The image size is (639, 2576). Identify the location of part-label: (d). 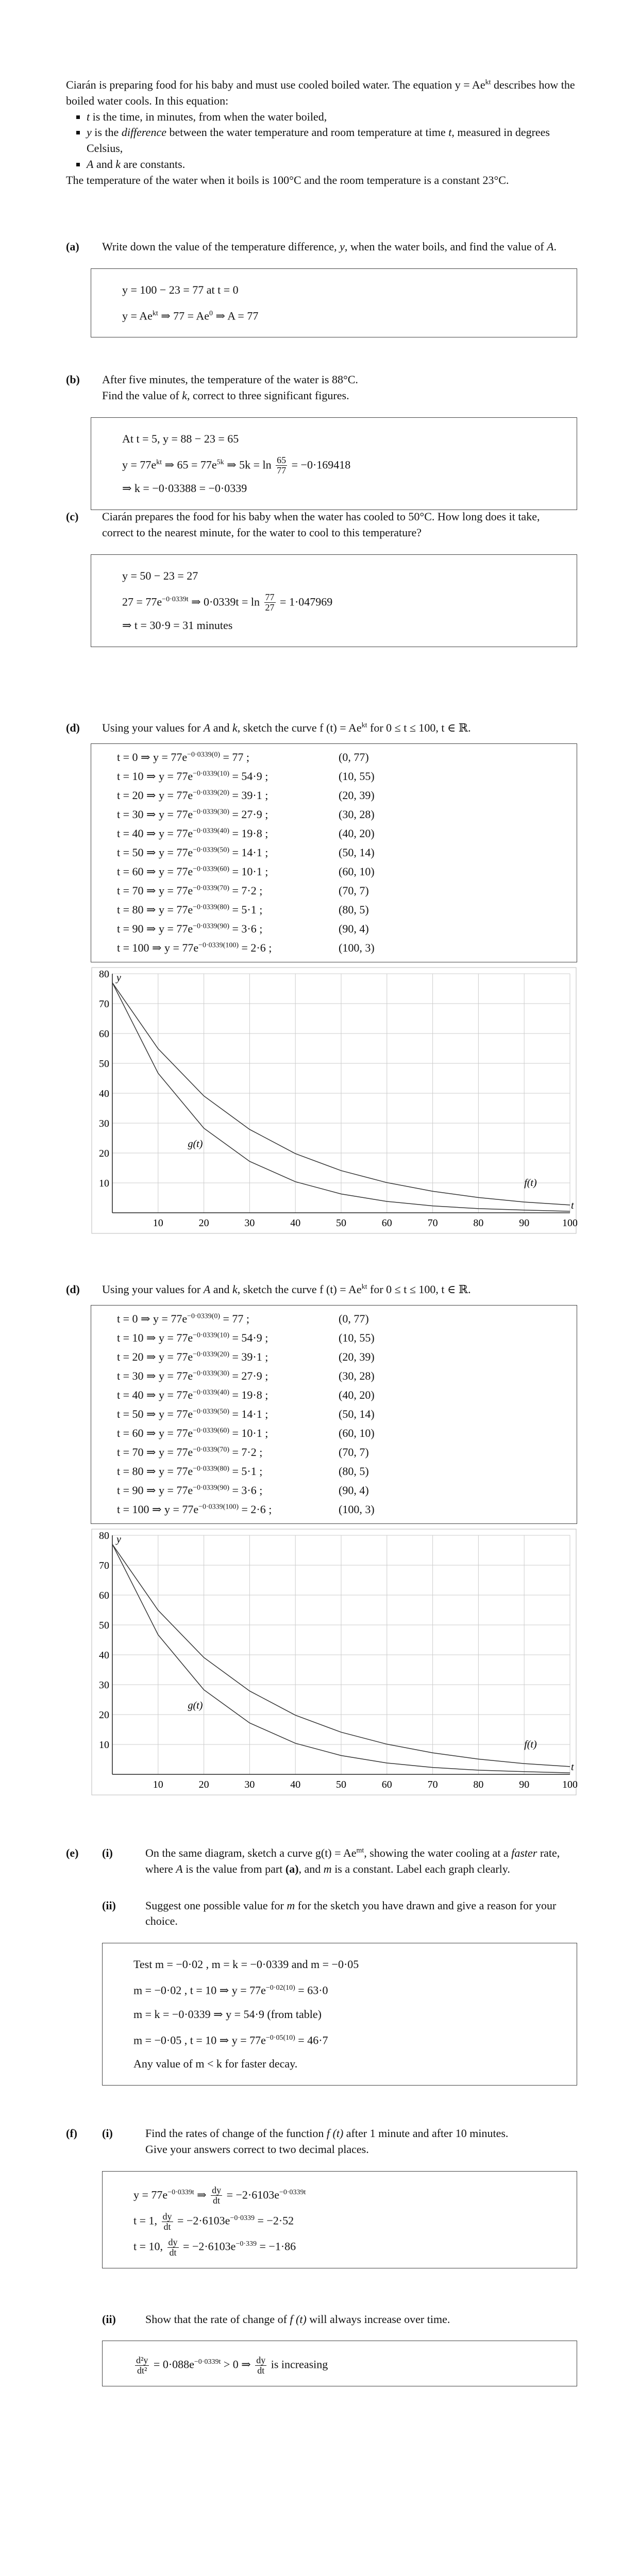
(73, 1289).